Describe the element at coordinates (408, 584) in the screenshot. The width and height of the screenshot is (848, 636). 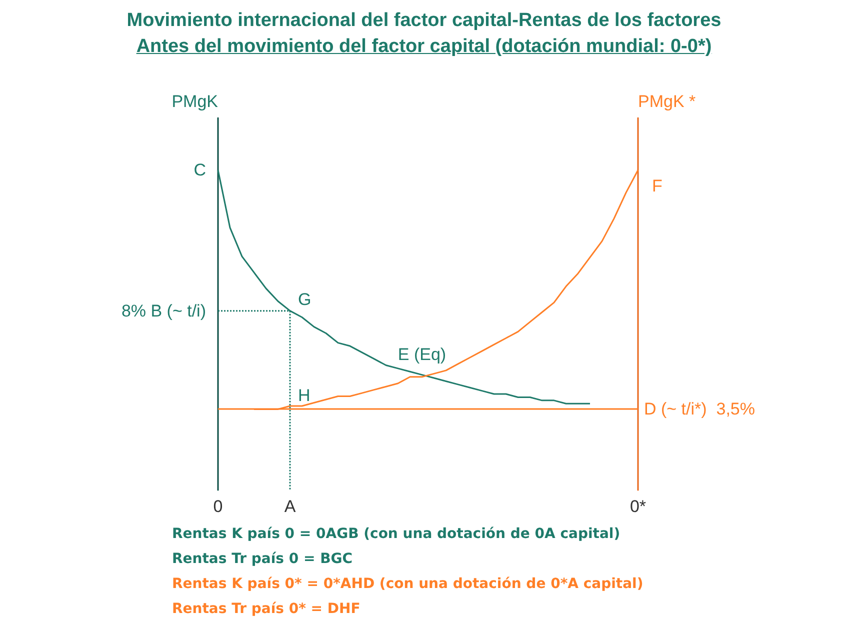
I see `text: Rentas K país 0* = 0*AHD (con una dotación de 0*A capital)` at that location.